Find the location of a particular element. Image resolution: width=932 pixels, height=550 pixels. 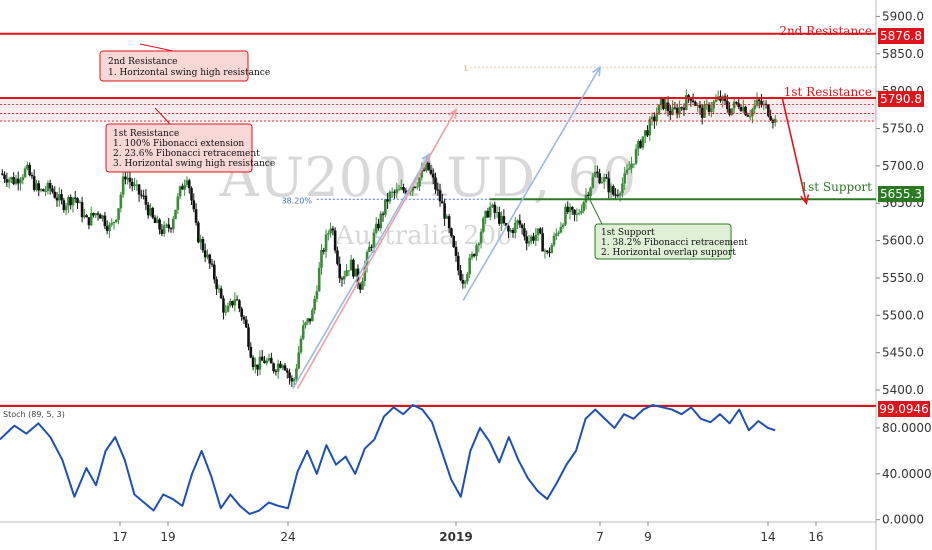

x-tick-label: 24 is located at coordinates (287, 537).